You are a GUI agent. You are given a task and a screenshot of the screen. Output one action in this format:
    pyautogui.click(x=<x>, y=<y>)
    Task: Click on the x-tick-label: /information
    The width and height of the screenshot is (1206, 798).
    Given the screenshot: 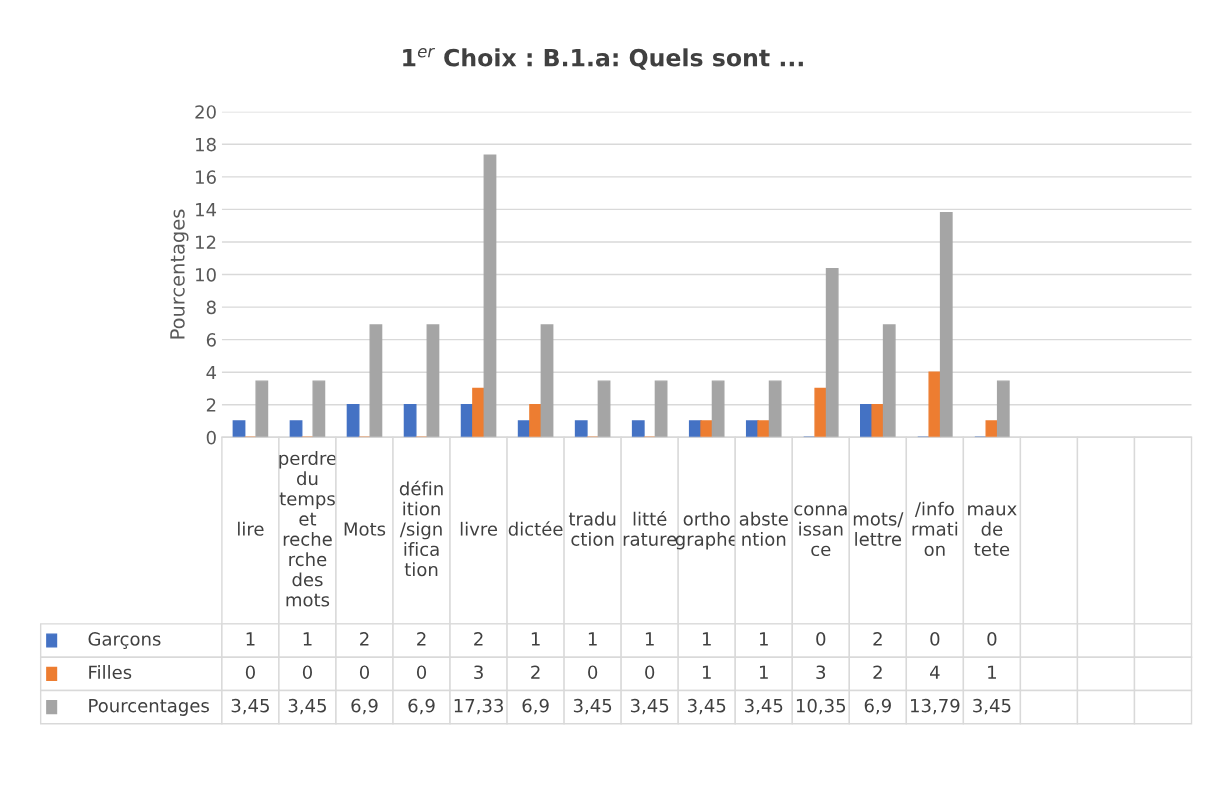 What is the action you would take?
    pyautogui.click(x=935, y=529)
    